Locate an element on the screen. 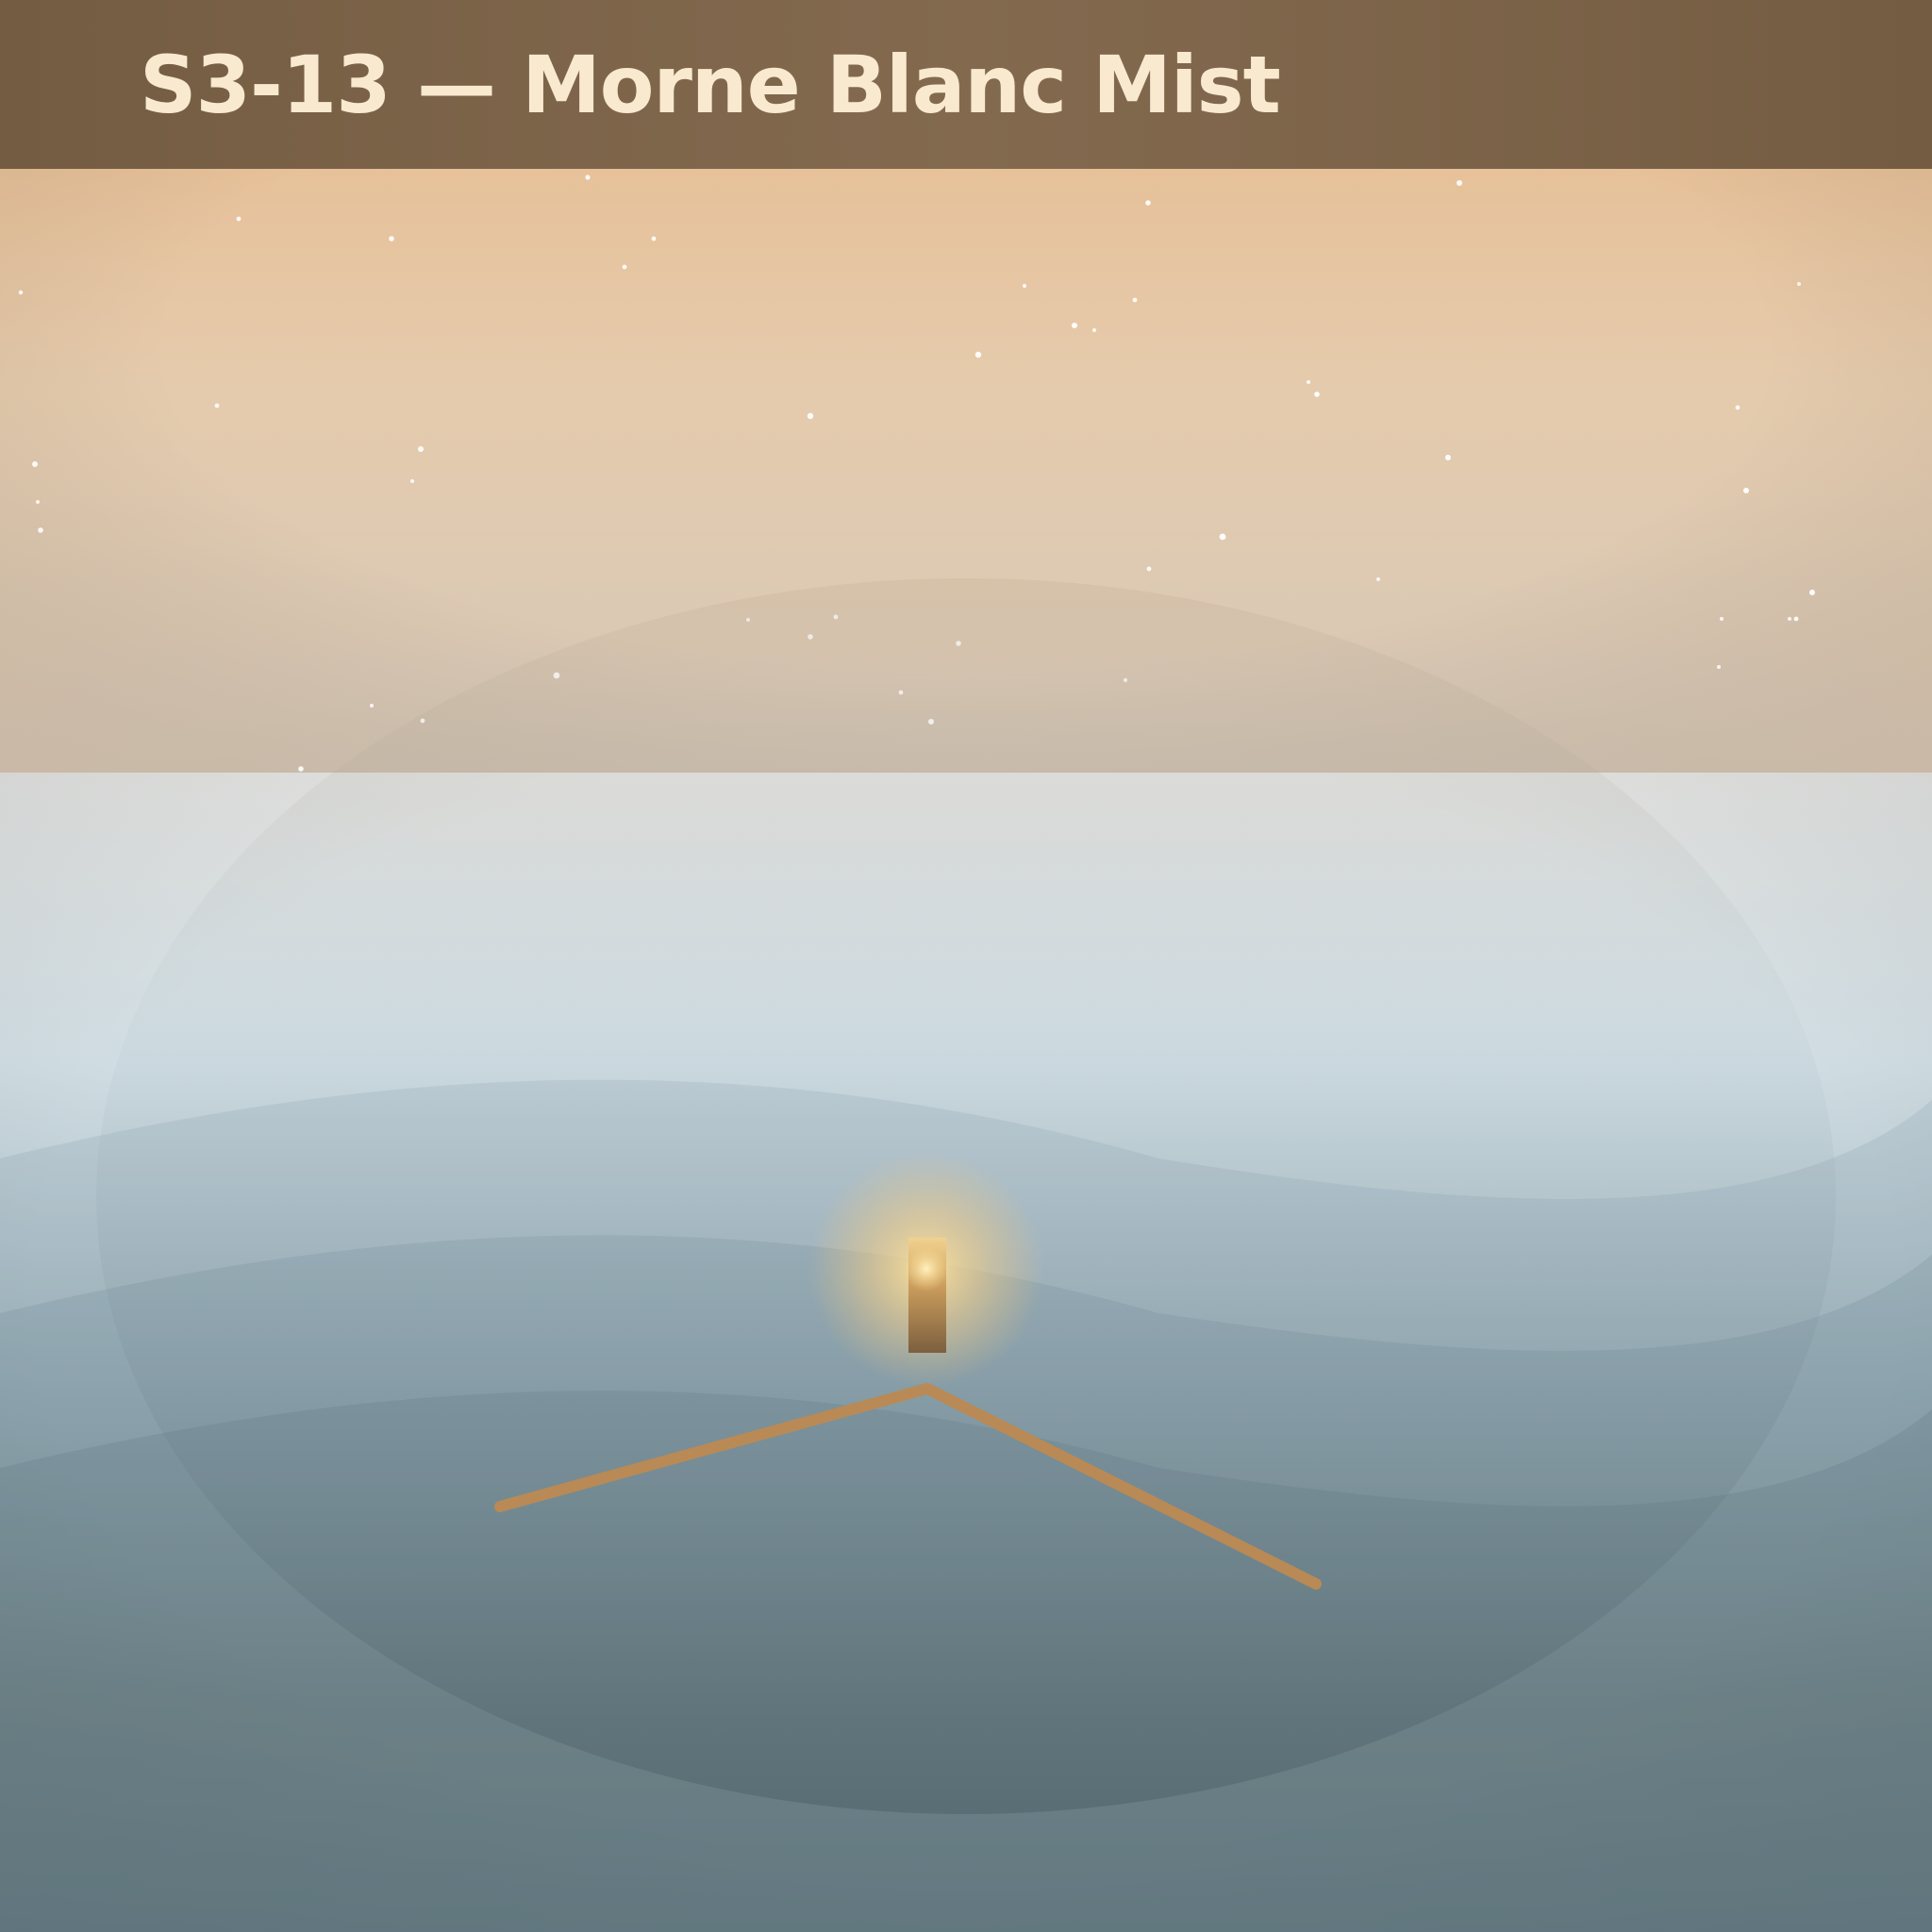 The height and width of the screenshot is (1932, 1932). level-title-bar: S3-13 — Morne Blanc Mist is located at coordinates (966, 85).